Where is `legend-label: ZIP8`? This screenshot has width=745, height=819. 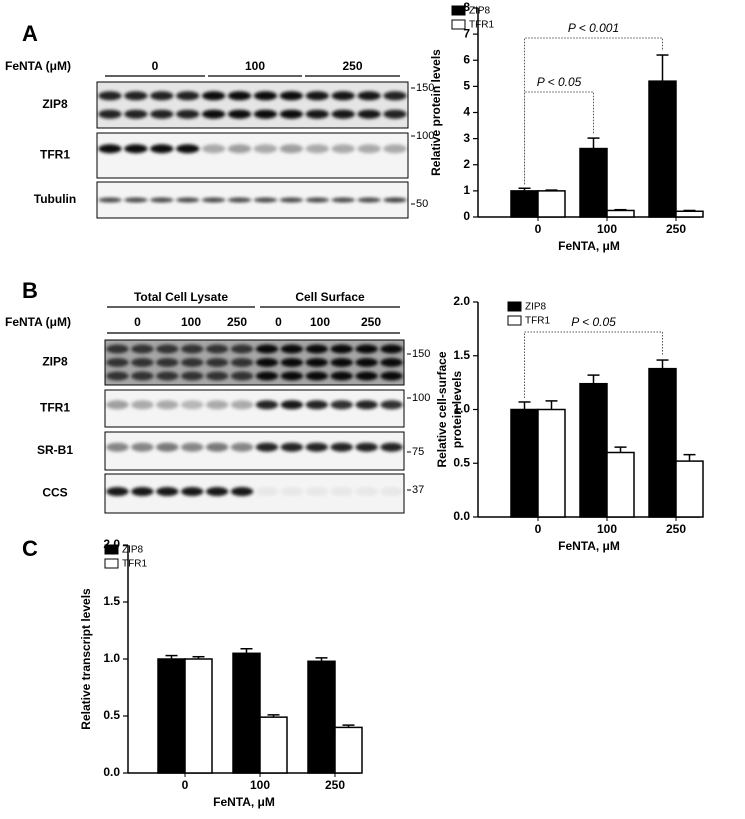 legend-label: ZIP8 is located at coordinates (133, 550).